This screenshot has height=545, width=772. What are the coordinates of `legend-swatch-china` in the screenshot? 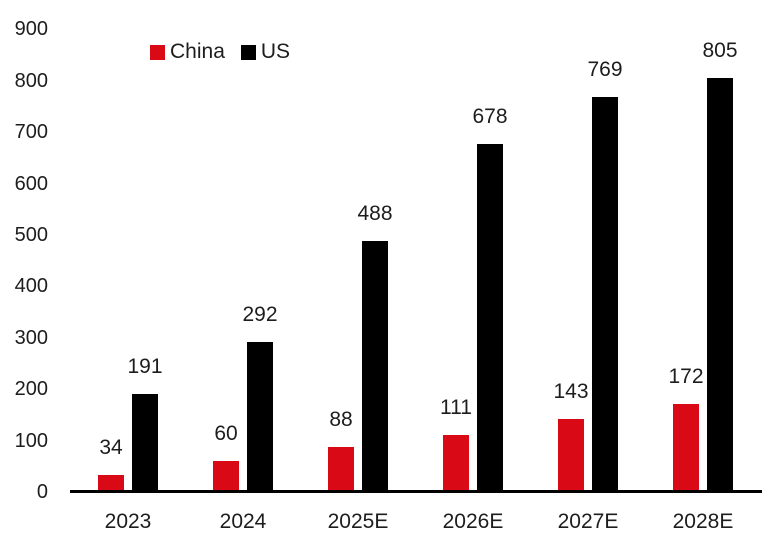 It's located at (157, 52).